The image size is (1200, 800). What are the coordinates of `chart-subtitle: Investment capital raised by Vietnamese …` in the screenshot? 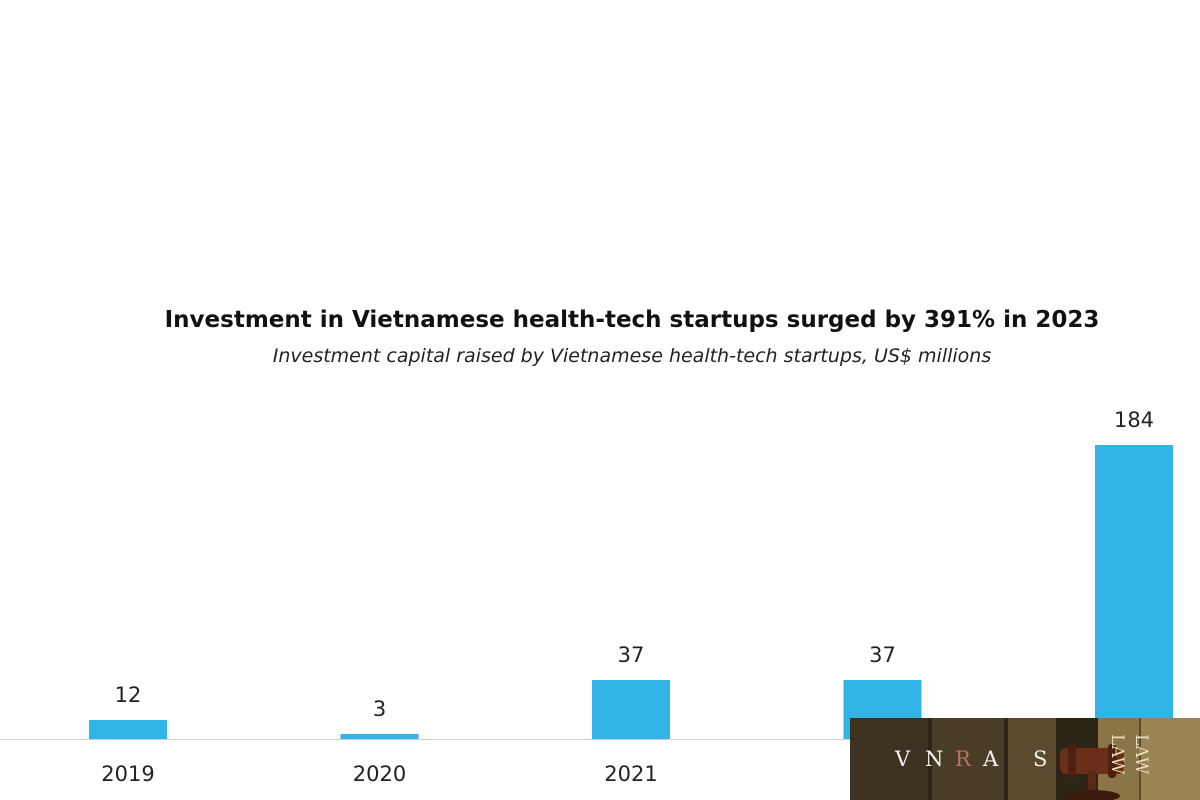 It's located at (632, 356).